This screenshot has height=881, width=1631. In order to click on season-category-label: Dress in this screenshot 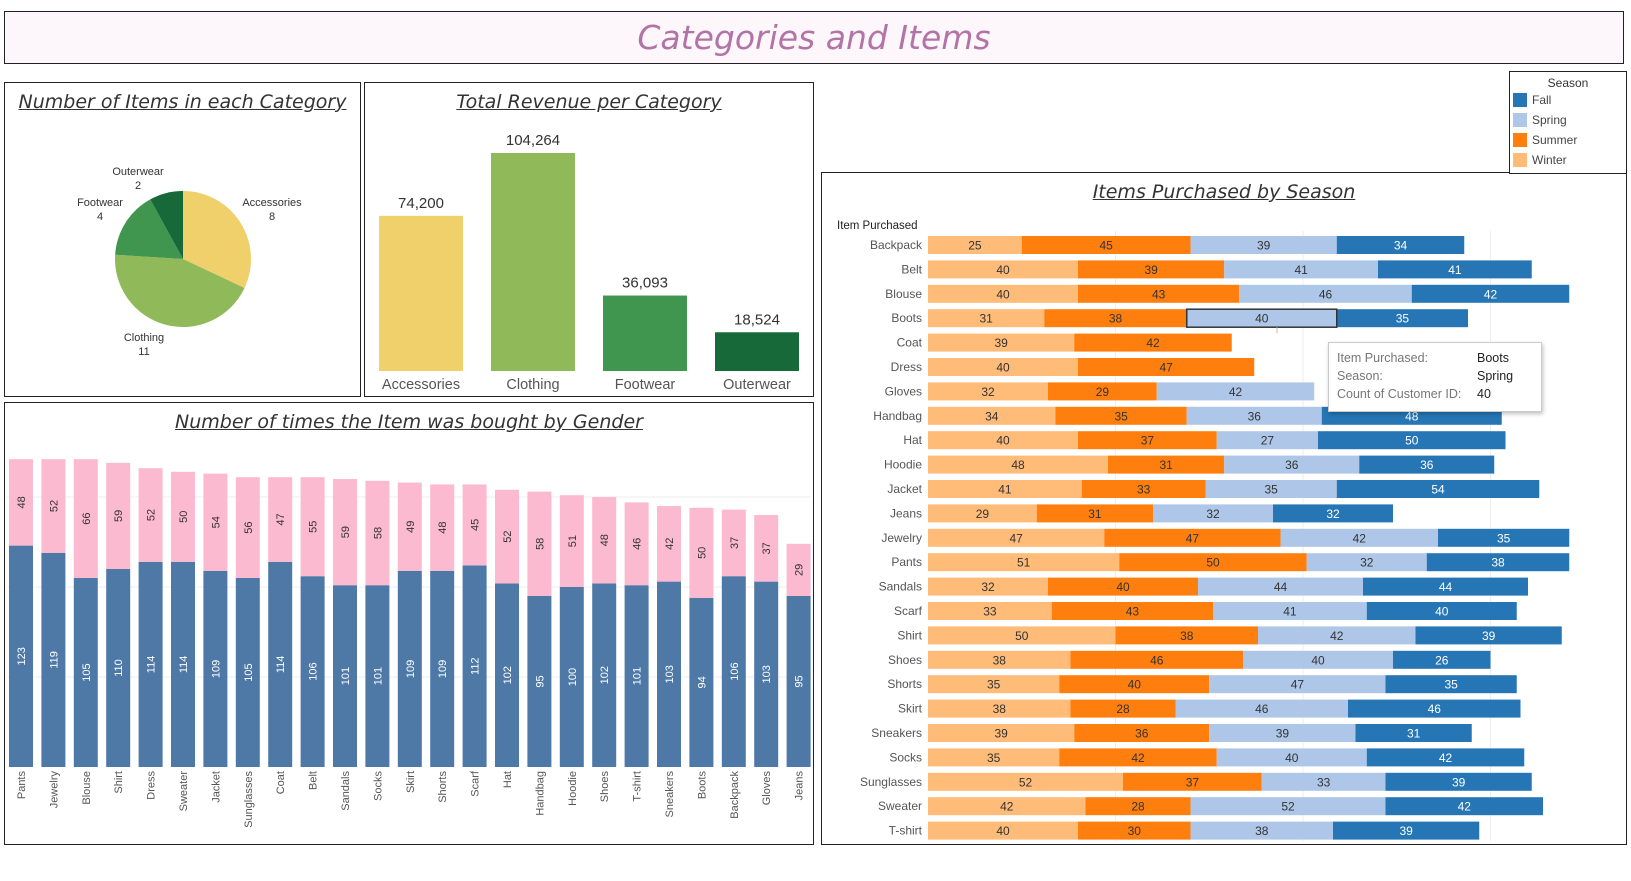, I will do `click(906, 367)`.